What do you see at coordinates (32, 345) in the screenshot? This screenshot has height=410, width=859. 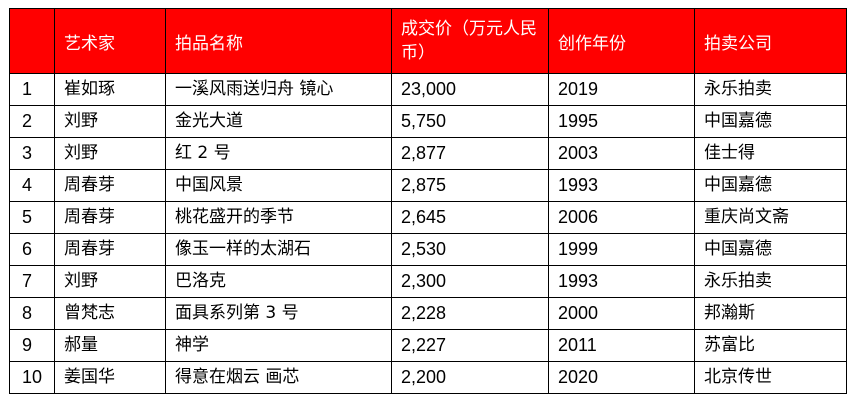 I see `cell-rank: 9` at bounding box center [32, 345].